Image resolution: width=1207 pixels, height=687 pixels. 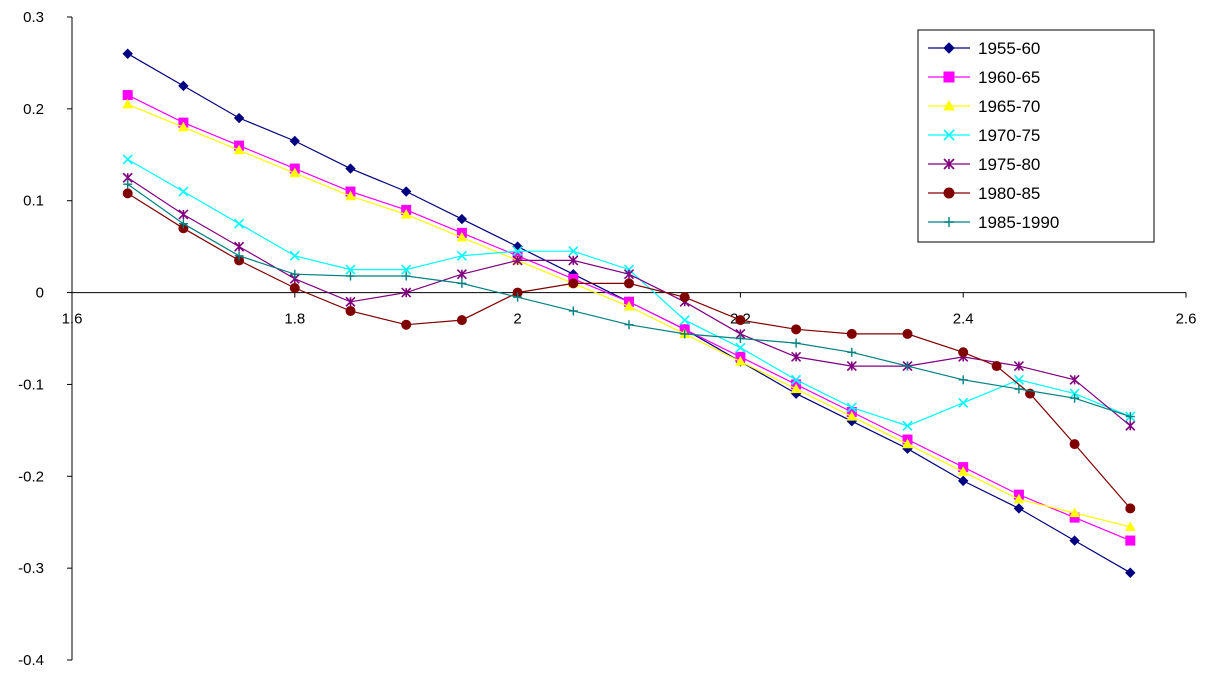 What do you see at coordinates (1009, 106) in the screenshot?
I see `legend-label: 1965-70` at bounding box center [1009, 106].